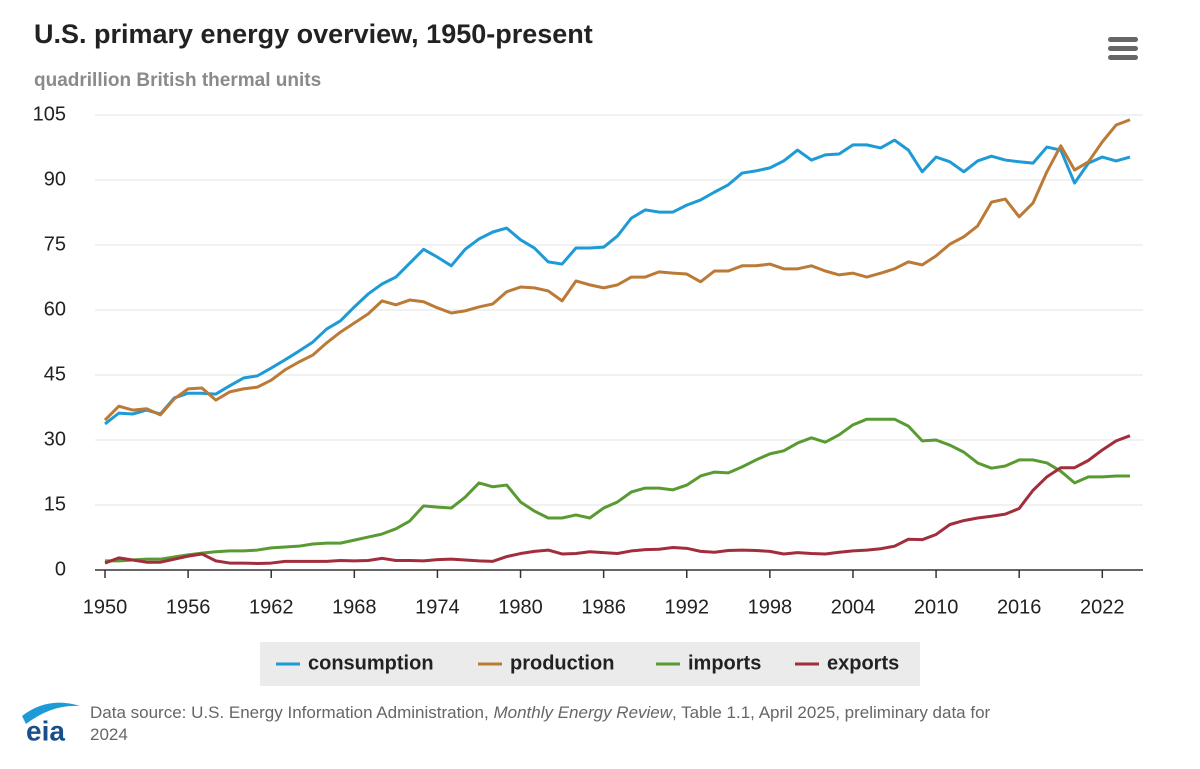 The width and height of the screenshot is (1200, 769). I want to click on legend-label: exports, so click(863, 663).